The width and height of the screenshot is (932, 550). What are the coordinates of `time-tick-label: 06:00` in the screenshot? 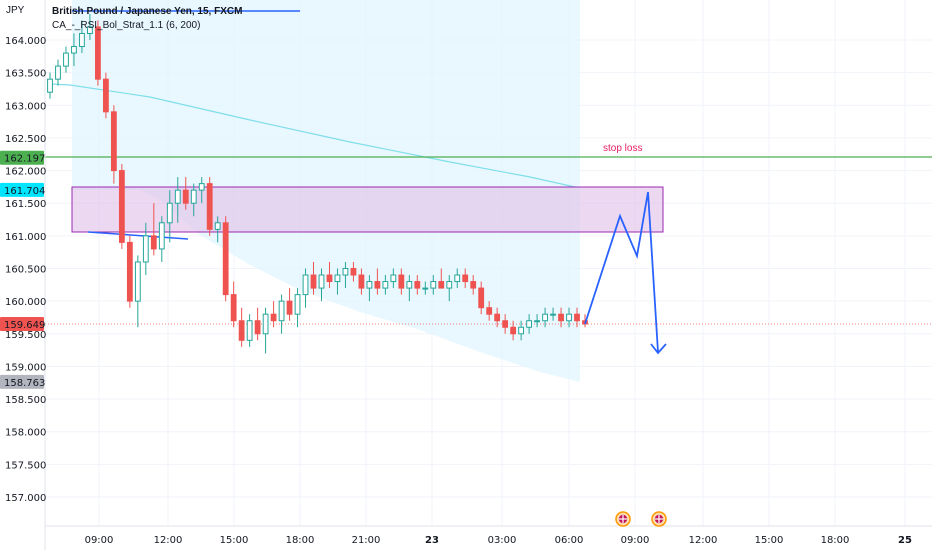 It's located at (569, 540).